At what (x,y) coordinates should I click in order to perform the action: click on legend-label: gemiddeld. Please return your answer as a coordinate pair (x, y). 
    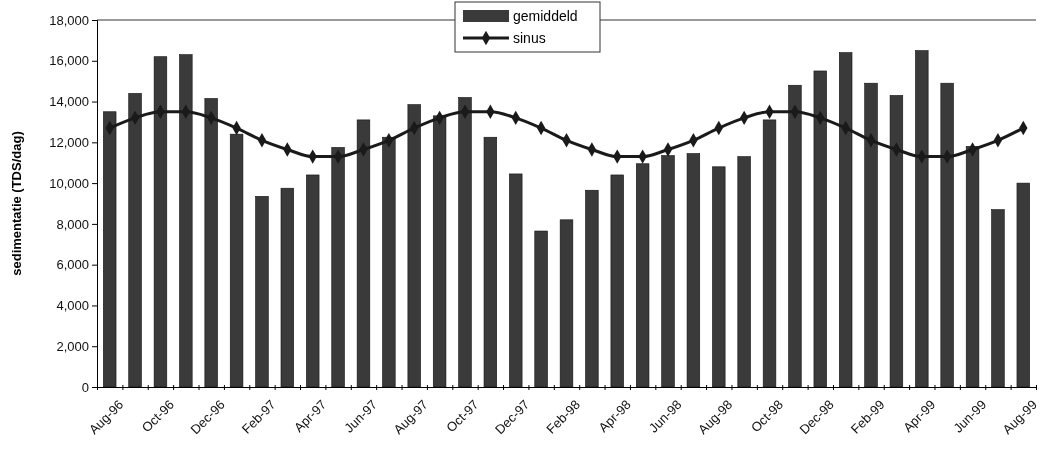
    Looking at the image, I should click on (545, 15).